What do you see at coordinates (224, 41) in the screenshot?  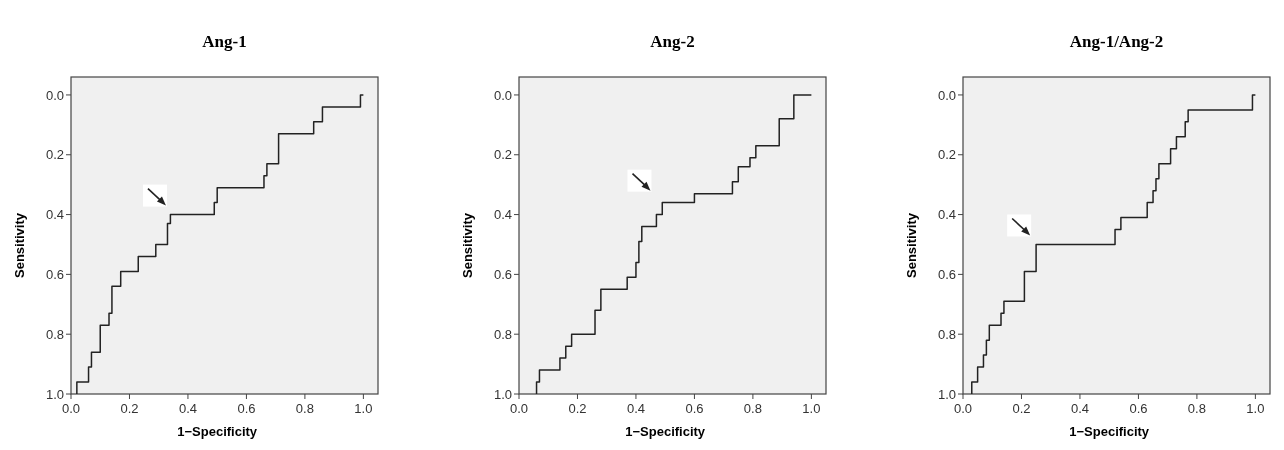 I see `chart-title: Ang-1` at bounding box center [224, 41].